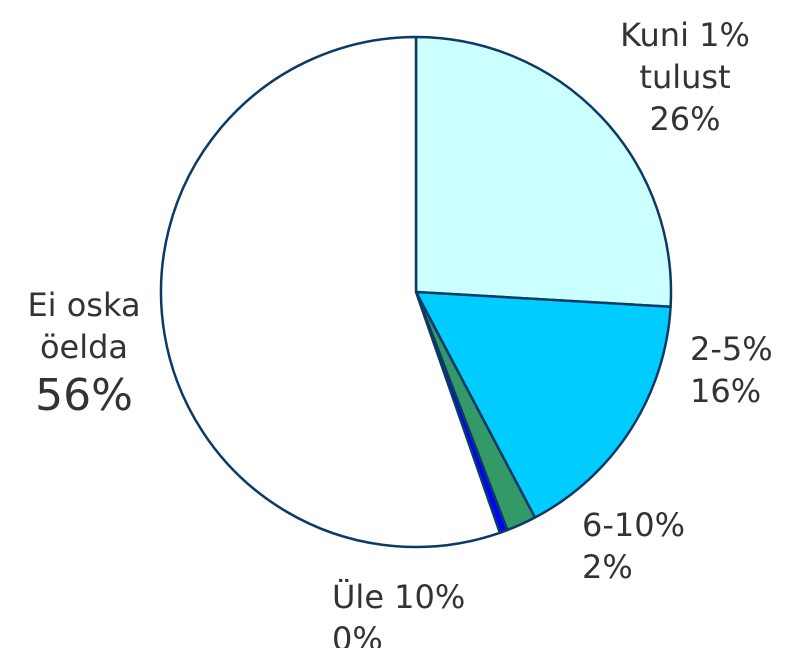 The image size is (802, 648). Describe the element at coordinates (726, 391) in the screenshot. I see `value-label: 16%` at that location.